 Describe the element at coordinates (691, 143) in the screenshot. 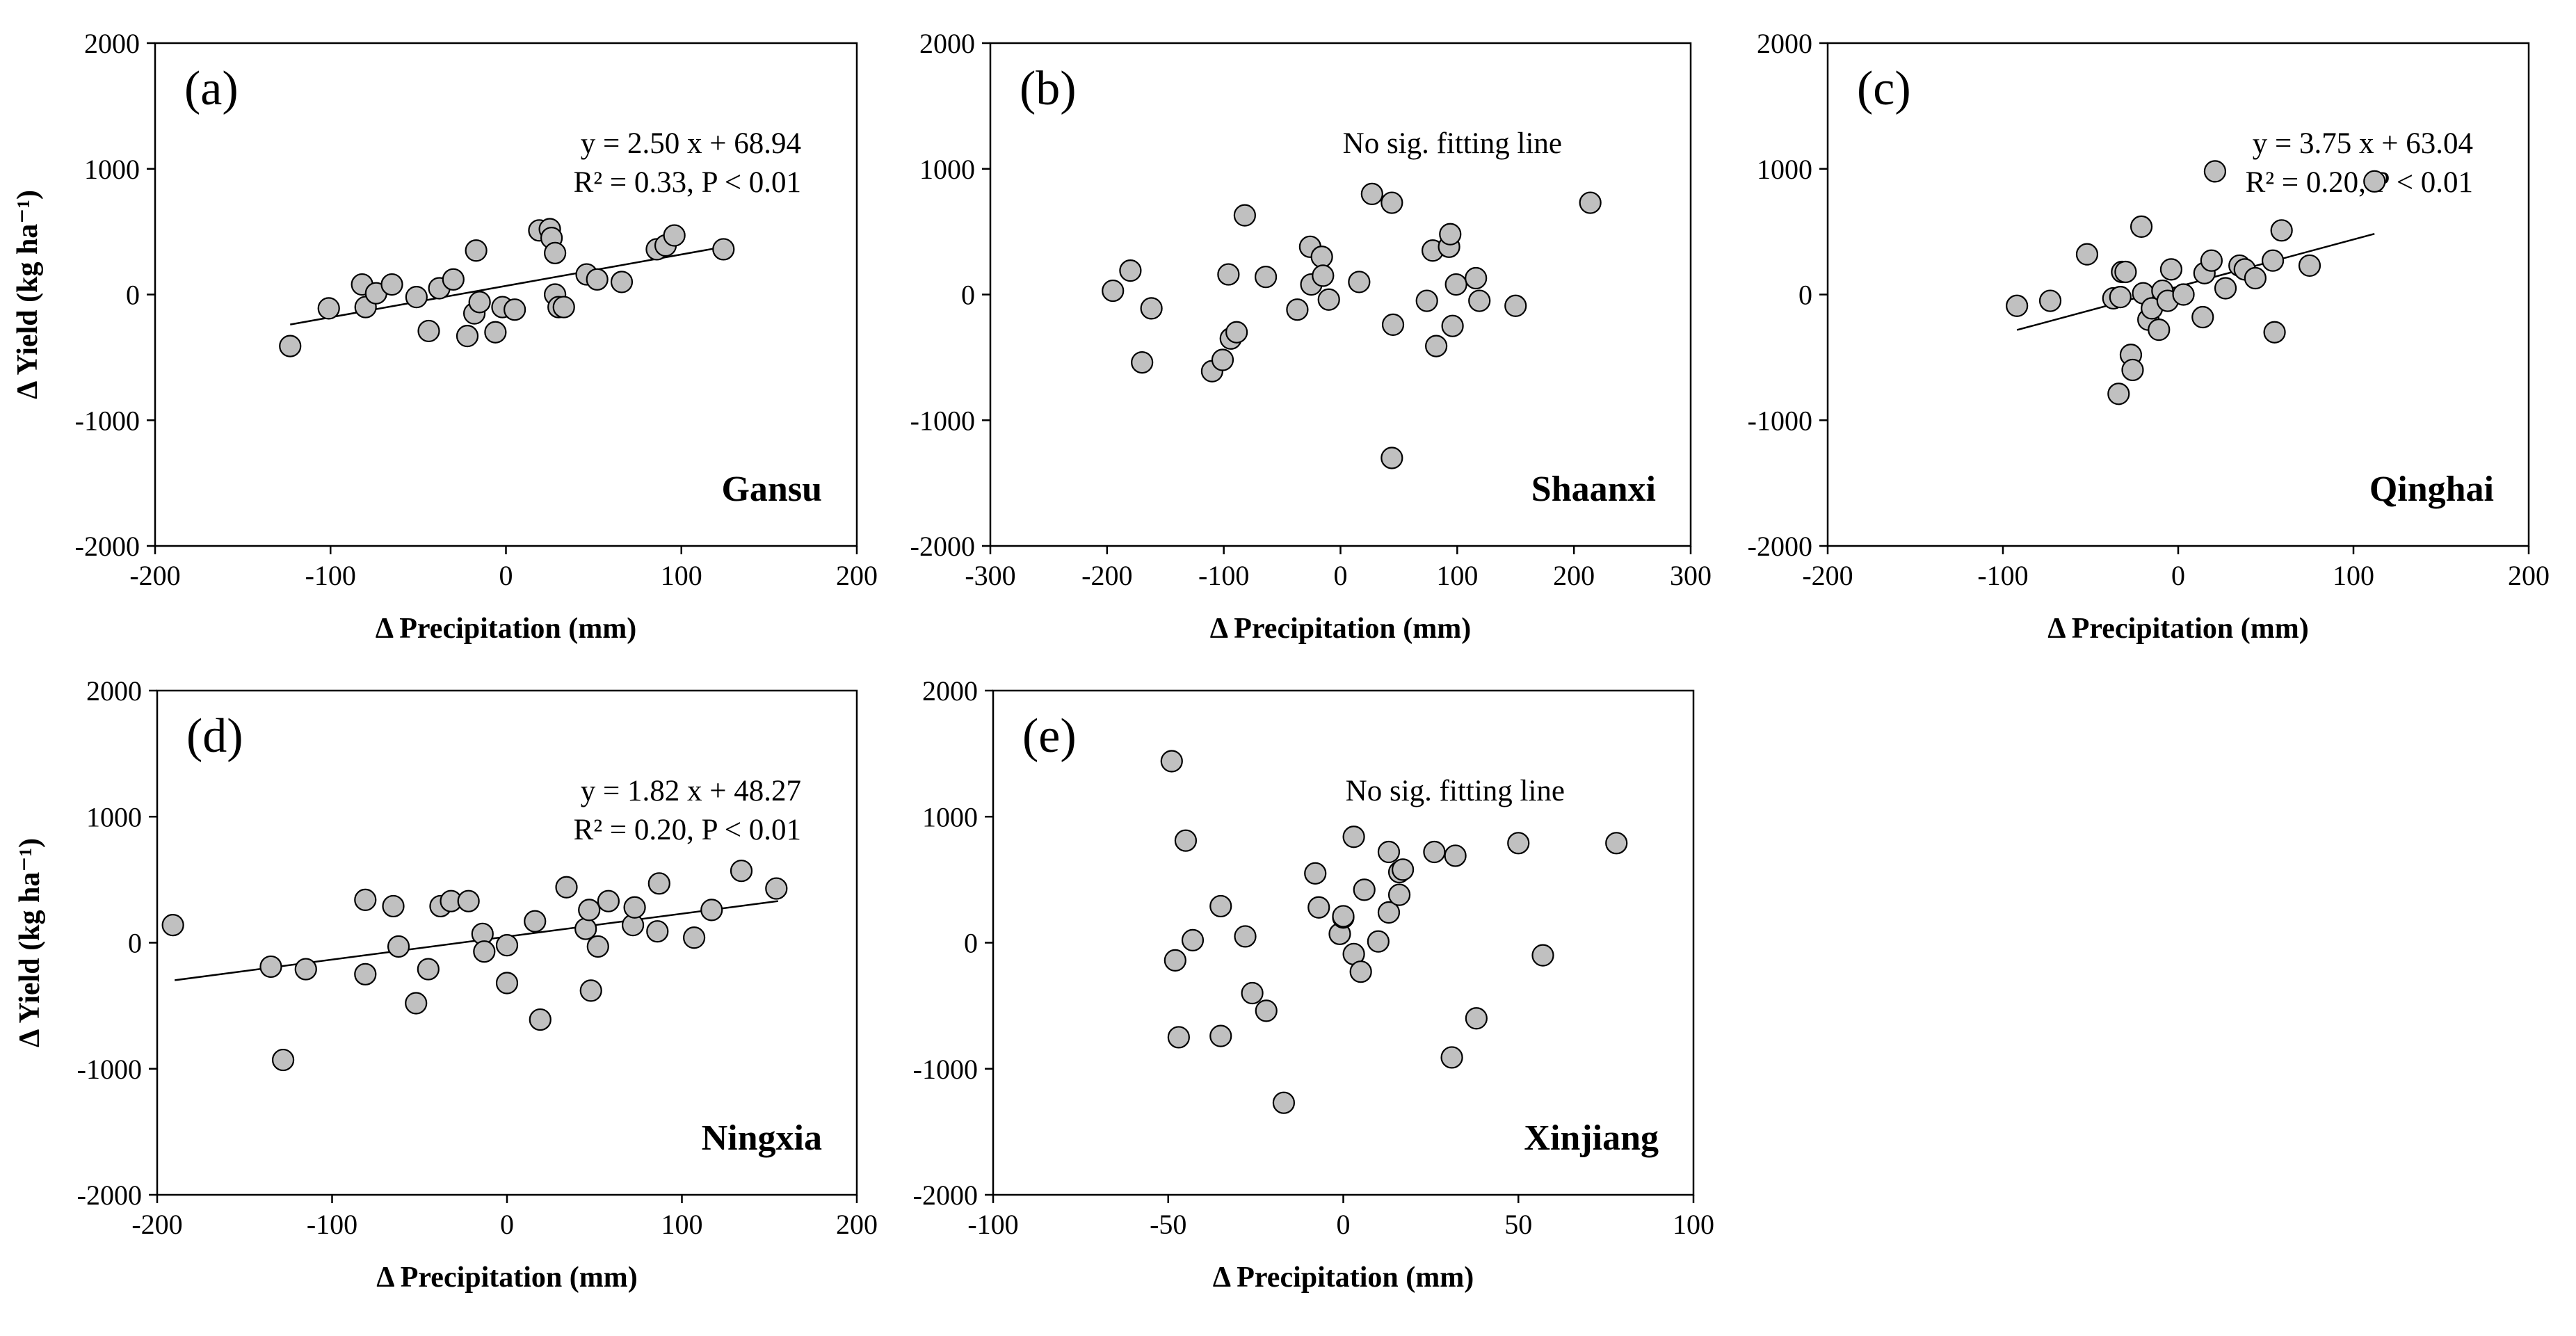

I see `regression-equation: y = 2.50 x + 68.94` at that location.